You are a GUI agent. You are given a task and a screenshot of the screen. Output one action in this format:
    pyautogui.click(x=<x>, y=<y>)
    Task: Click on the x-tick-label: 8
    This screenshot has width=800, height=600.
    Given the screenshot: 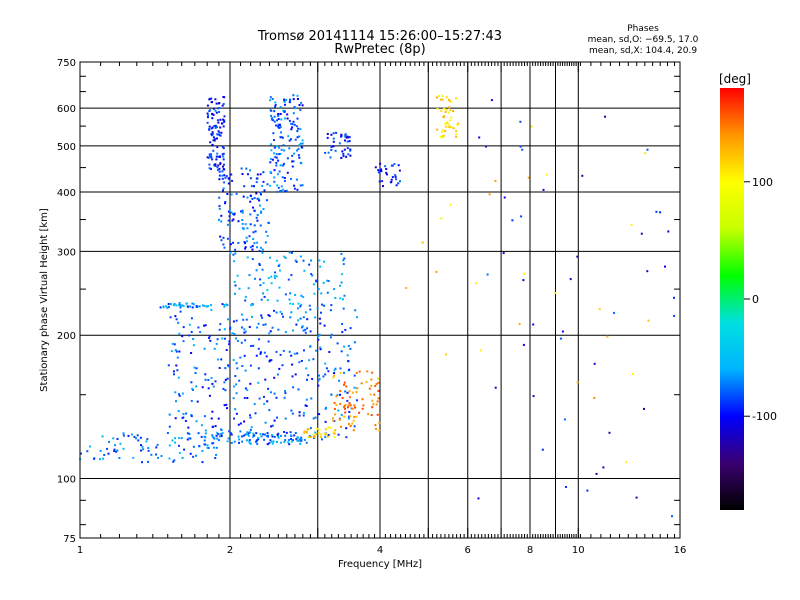 What is the action you would take?
    pyautogui.click(x=530, y=550)
    